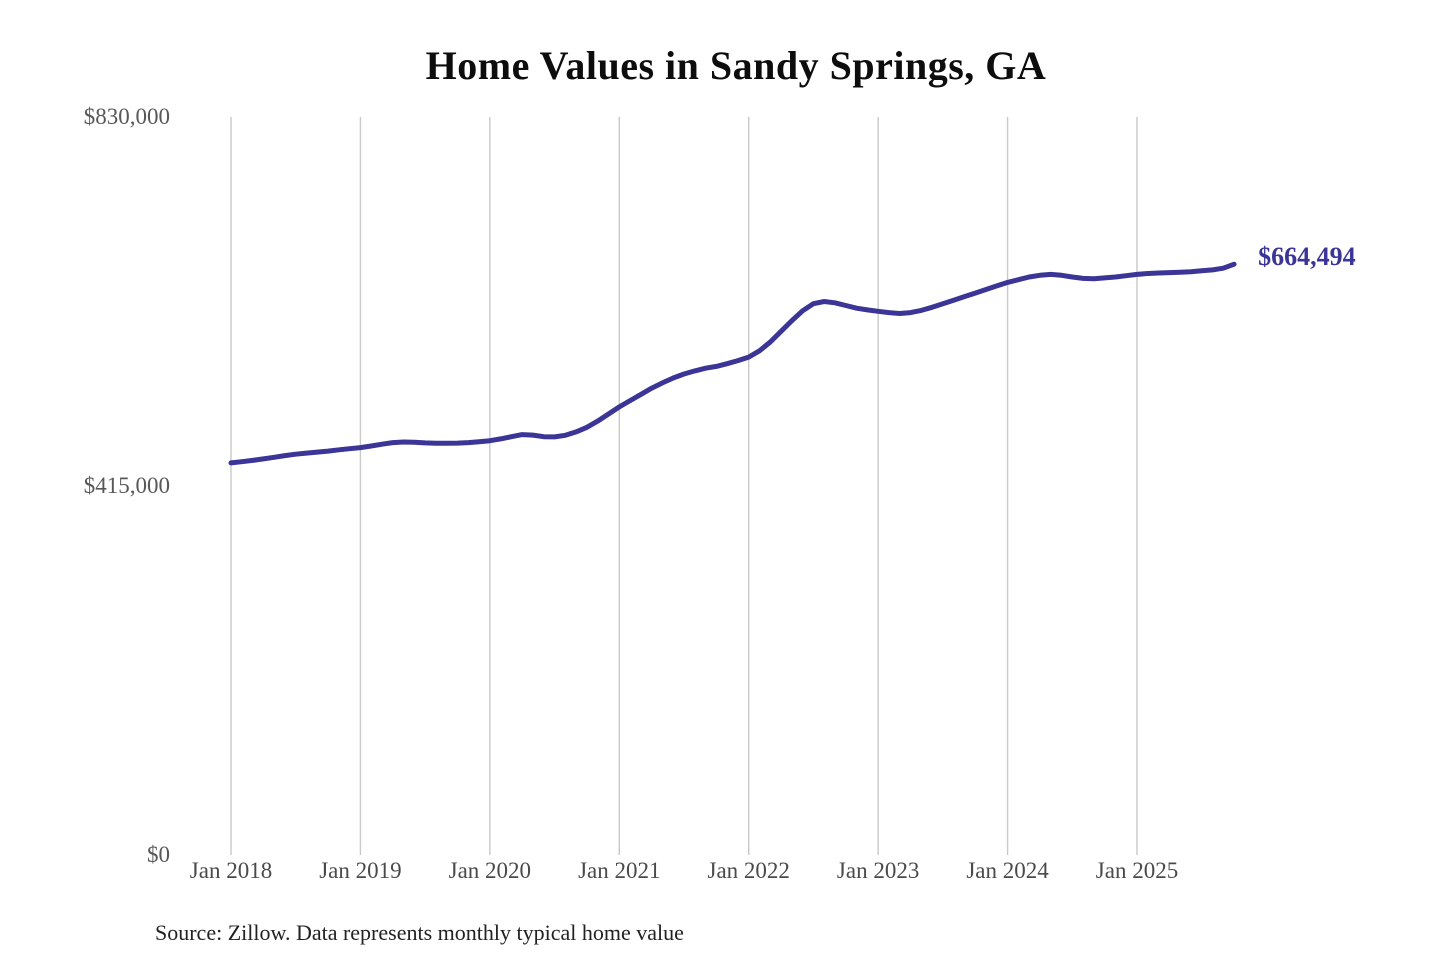 The height and width of the screenshot is (960, 1440). What do you see at coordinates (126, 116) in the screenshot?
I see `y-axis-tick-label: $830,000` at bounding box center [126, 116].